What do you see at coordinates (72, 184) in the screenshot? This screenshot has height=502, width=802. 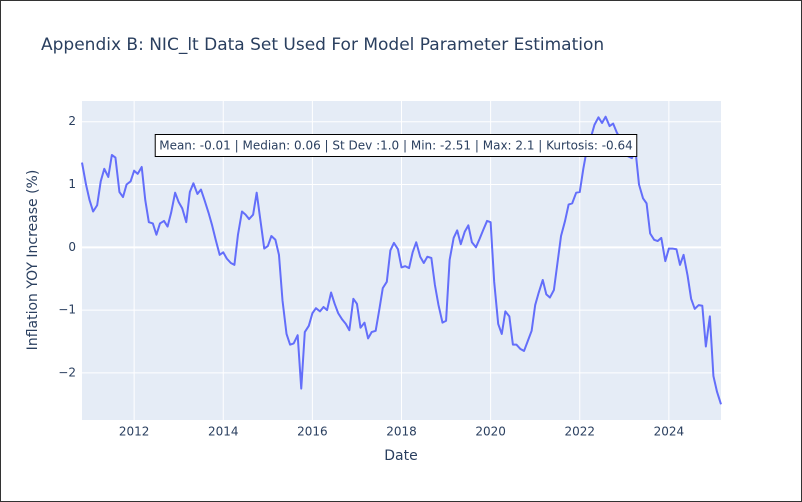 I see `y-tick-label: 1` at bounding box center [72, 184].